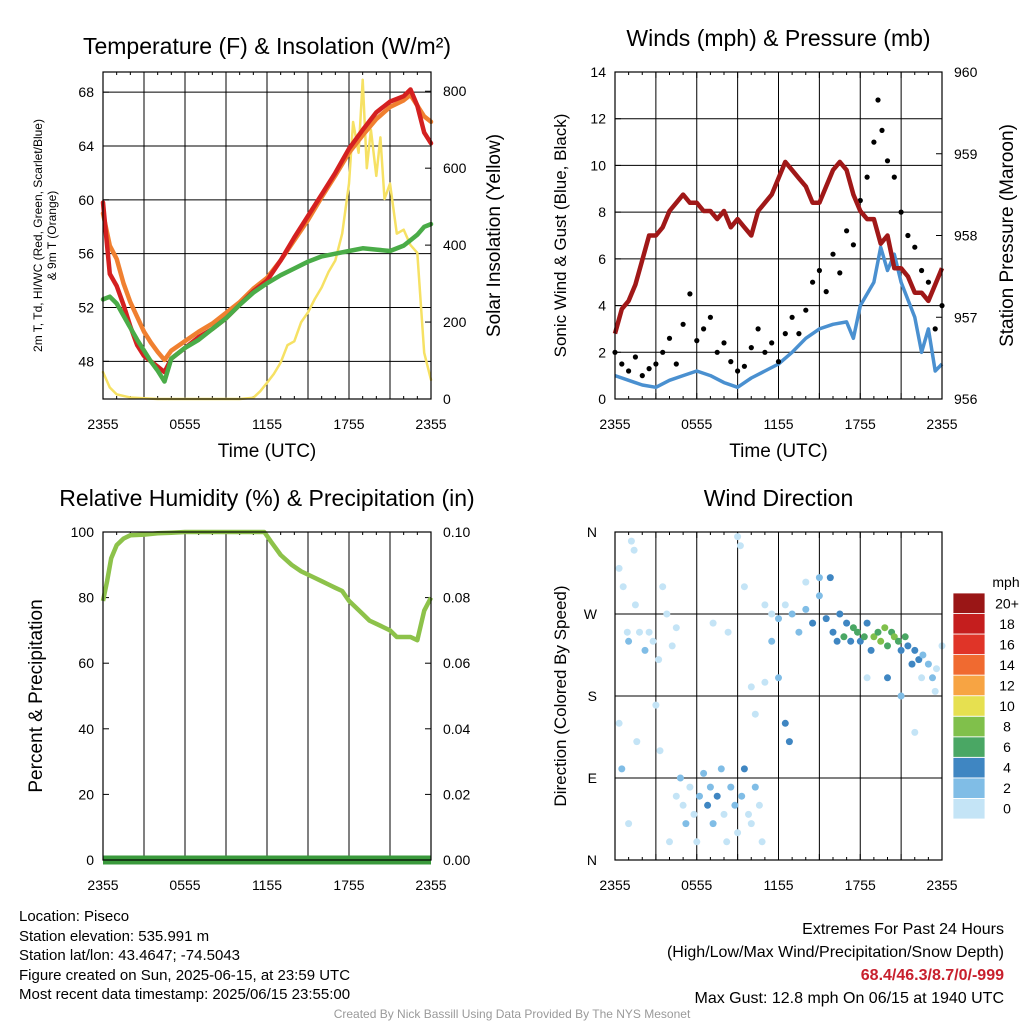 The width and height of the screenshot is (1024, 1024). I want to click on y-axis-label: Percent & Precipitation, so click(36, 695).